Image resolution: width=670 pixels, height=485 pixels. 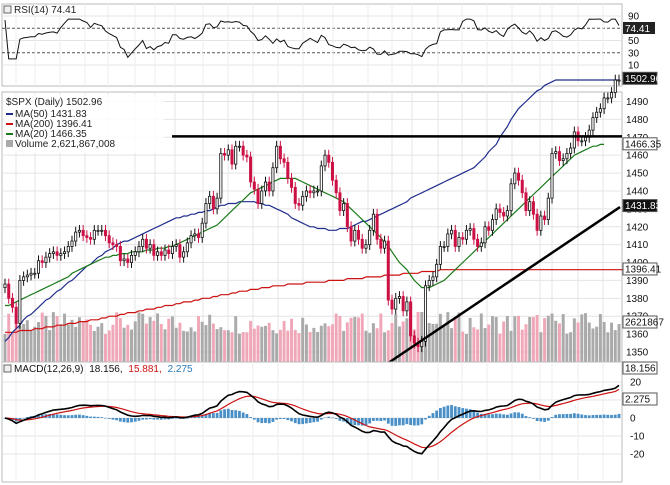 What do you see at coordinates (643, 200) in the screenshot?
I see `price-tags: 1502.96 1466.35 1431.83 1396.41 2621867` at bounding box center [643, 200].